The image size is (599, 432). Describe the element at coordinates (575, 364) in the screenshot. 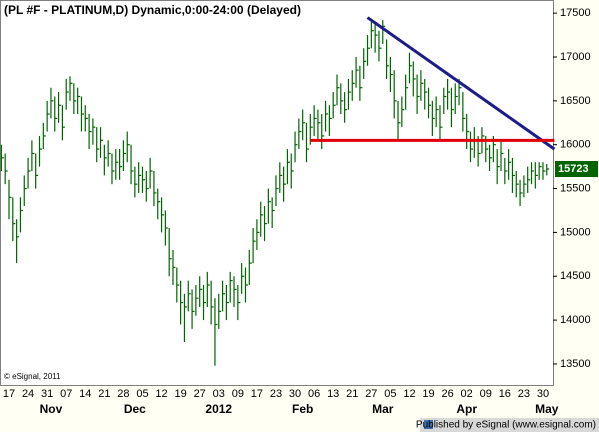

I see `y-tick-label: 13500` at that location.